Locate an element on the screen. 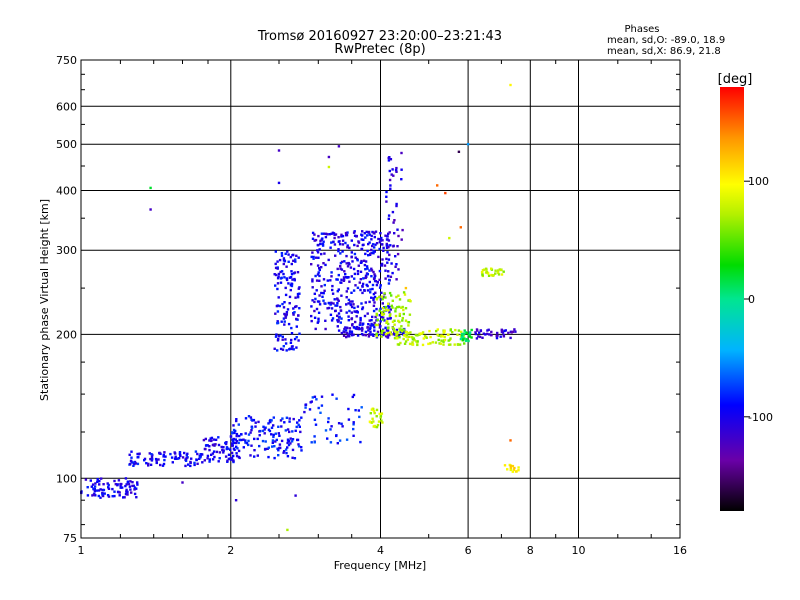  chart-title: Tromsø 20160927 23:20:00–23:21:43 is located at coordinates (379, 36).